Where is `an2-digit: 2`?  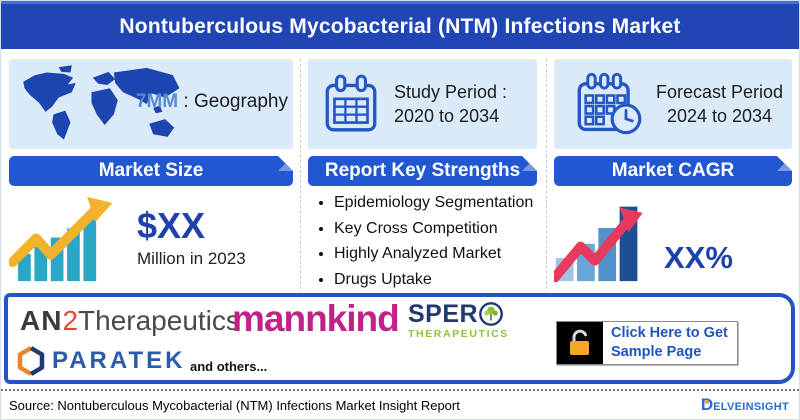
an2-digit: 2 is located at coordinates (70, 320).